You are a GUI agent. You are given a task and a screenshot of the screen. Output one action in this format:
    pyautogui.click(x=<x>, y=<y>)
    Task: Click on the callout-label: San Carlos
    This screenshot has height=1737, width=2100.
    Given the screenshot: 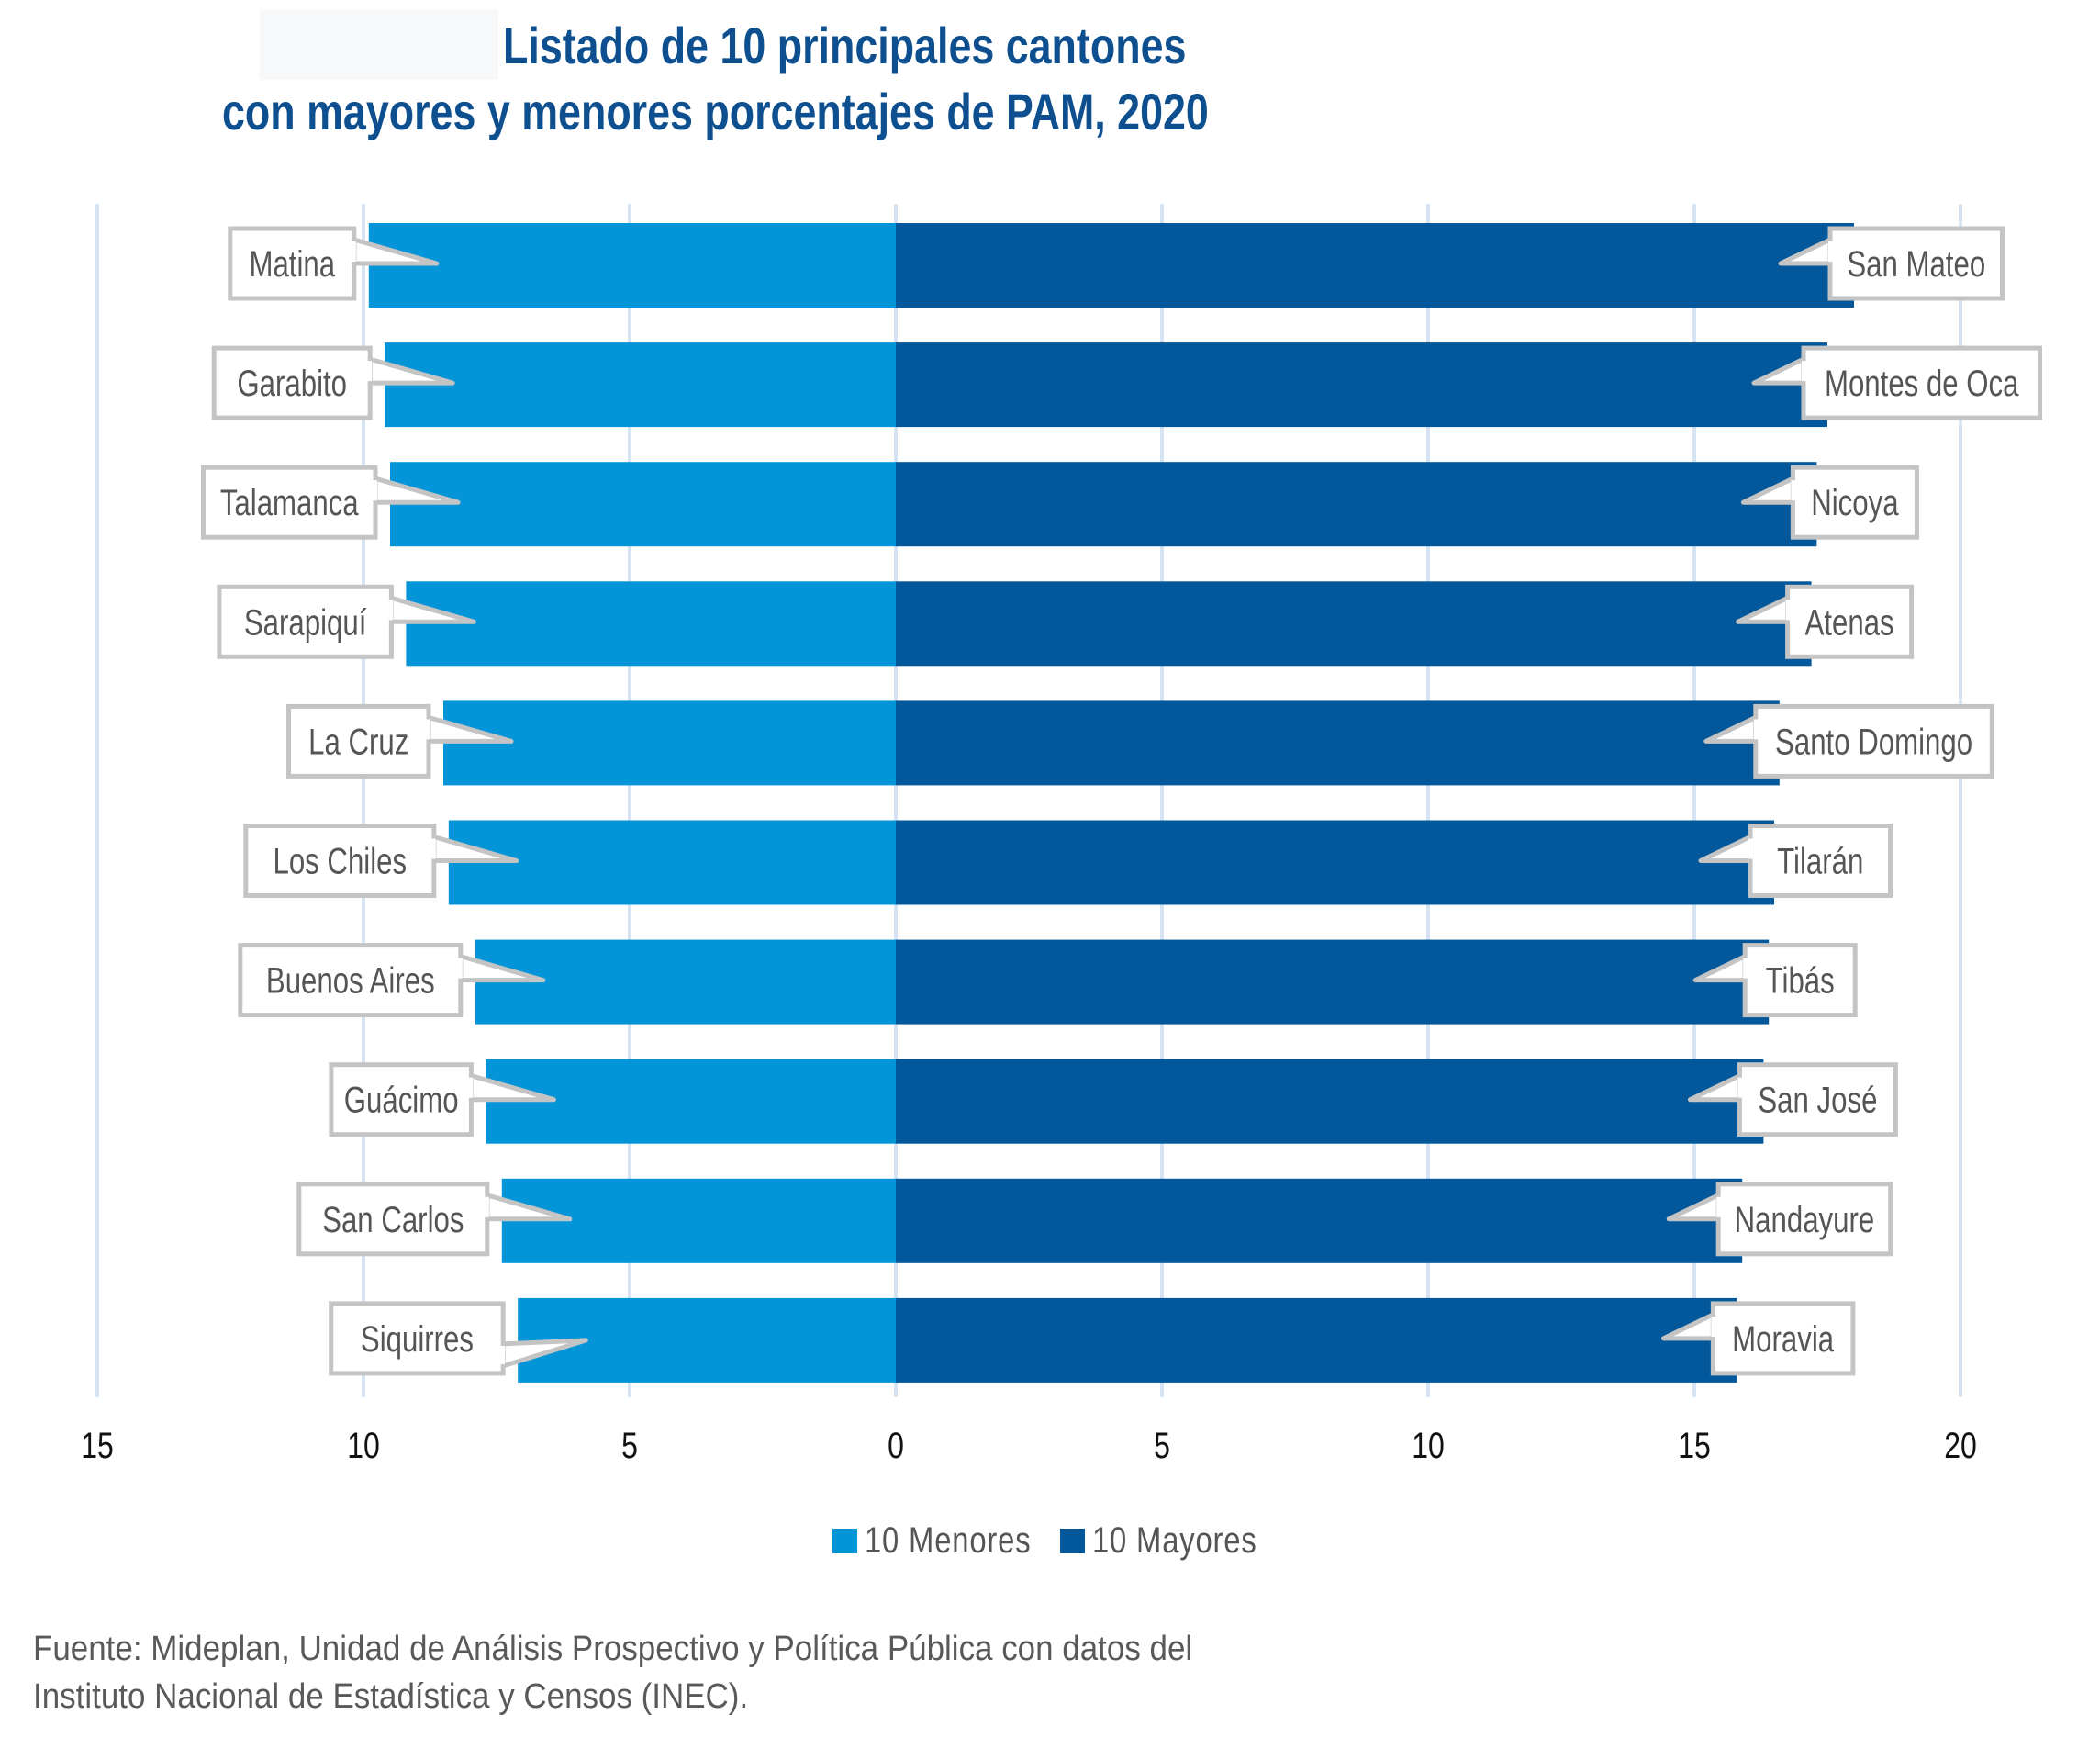 What is the action you would take?
    pyautogui.click(x=434, y=1219)
    